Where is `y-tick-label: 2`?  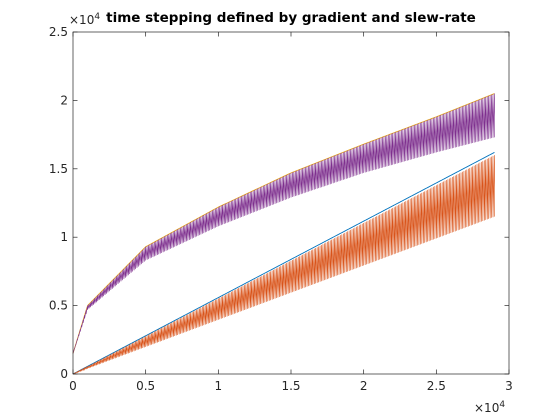 y-tick-label: 2 is located at coordinates (64, 100).